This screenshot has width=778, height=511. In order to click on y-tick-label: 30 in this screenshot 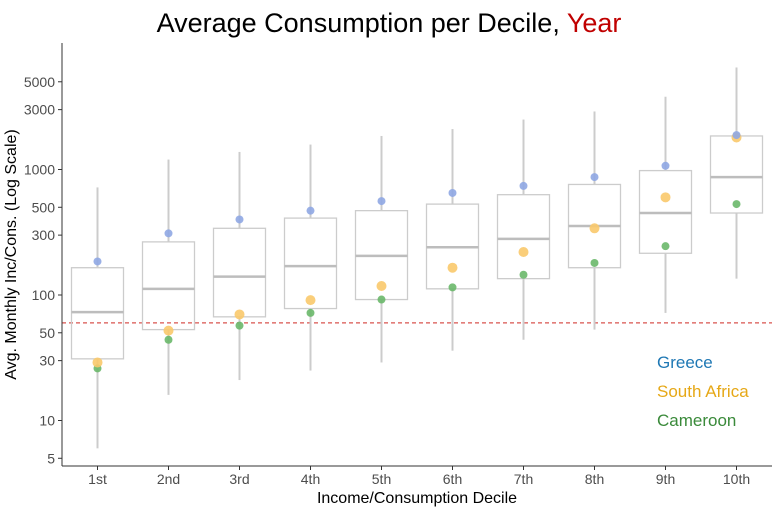, I will do `click(47, 361)`.